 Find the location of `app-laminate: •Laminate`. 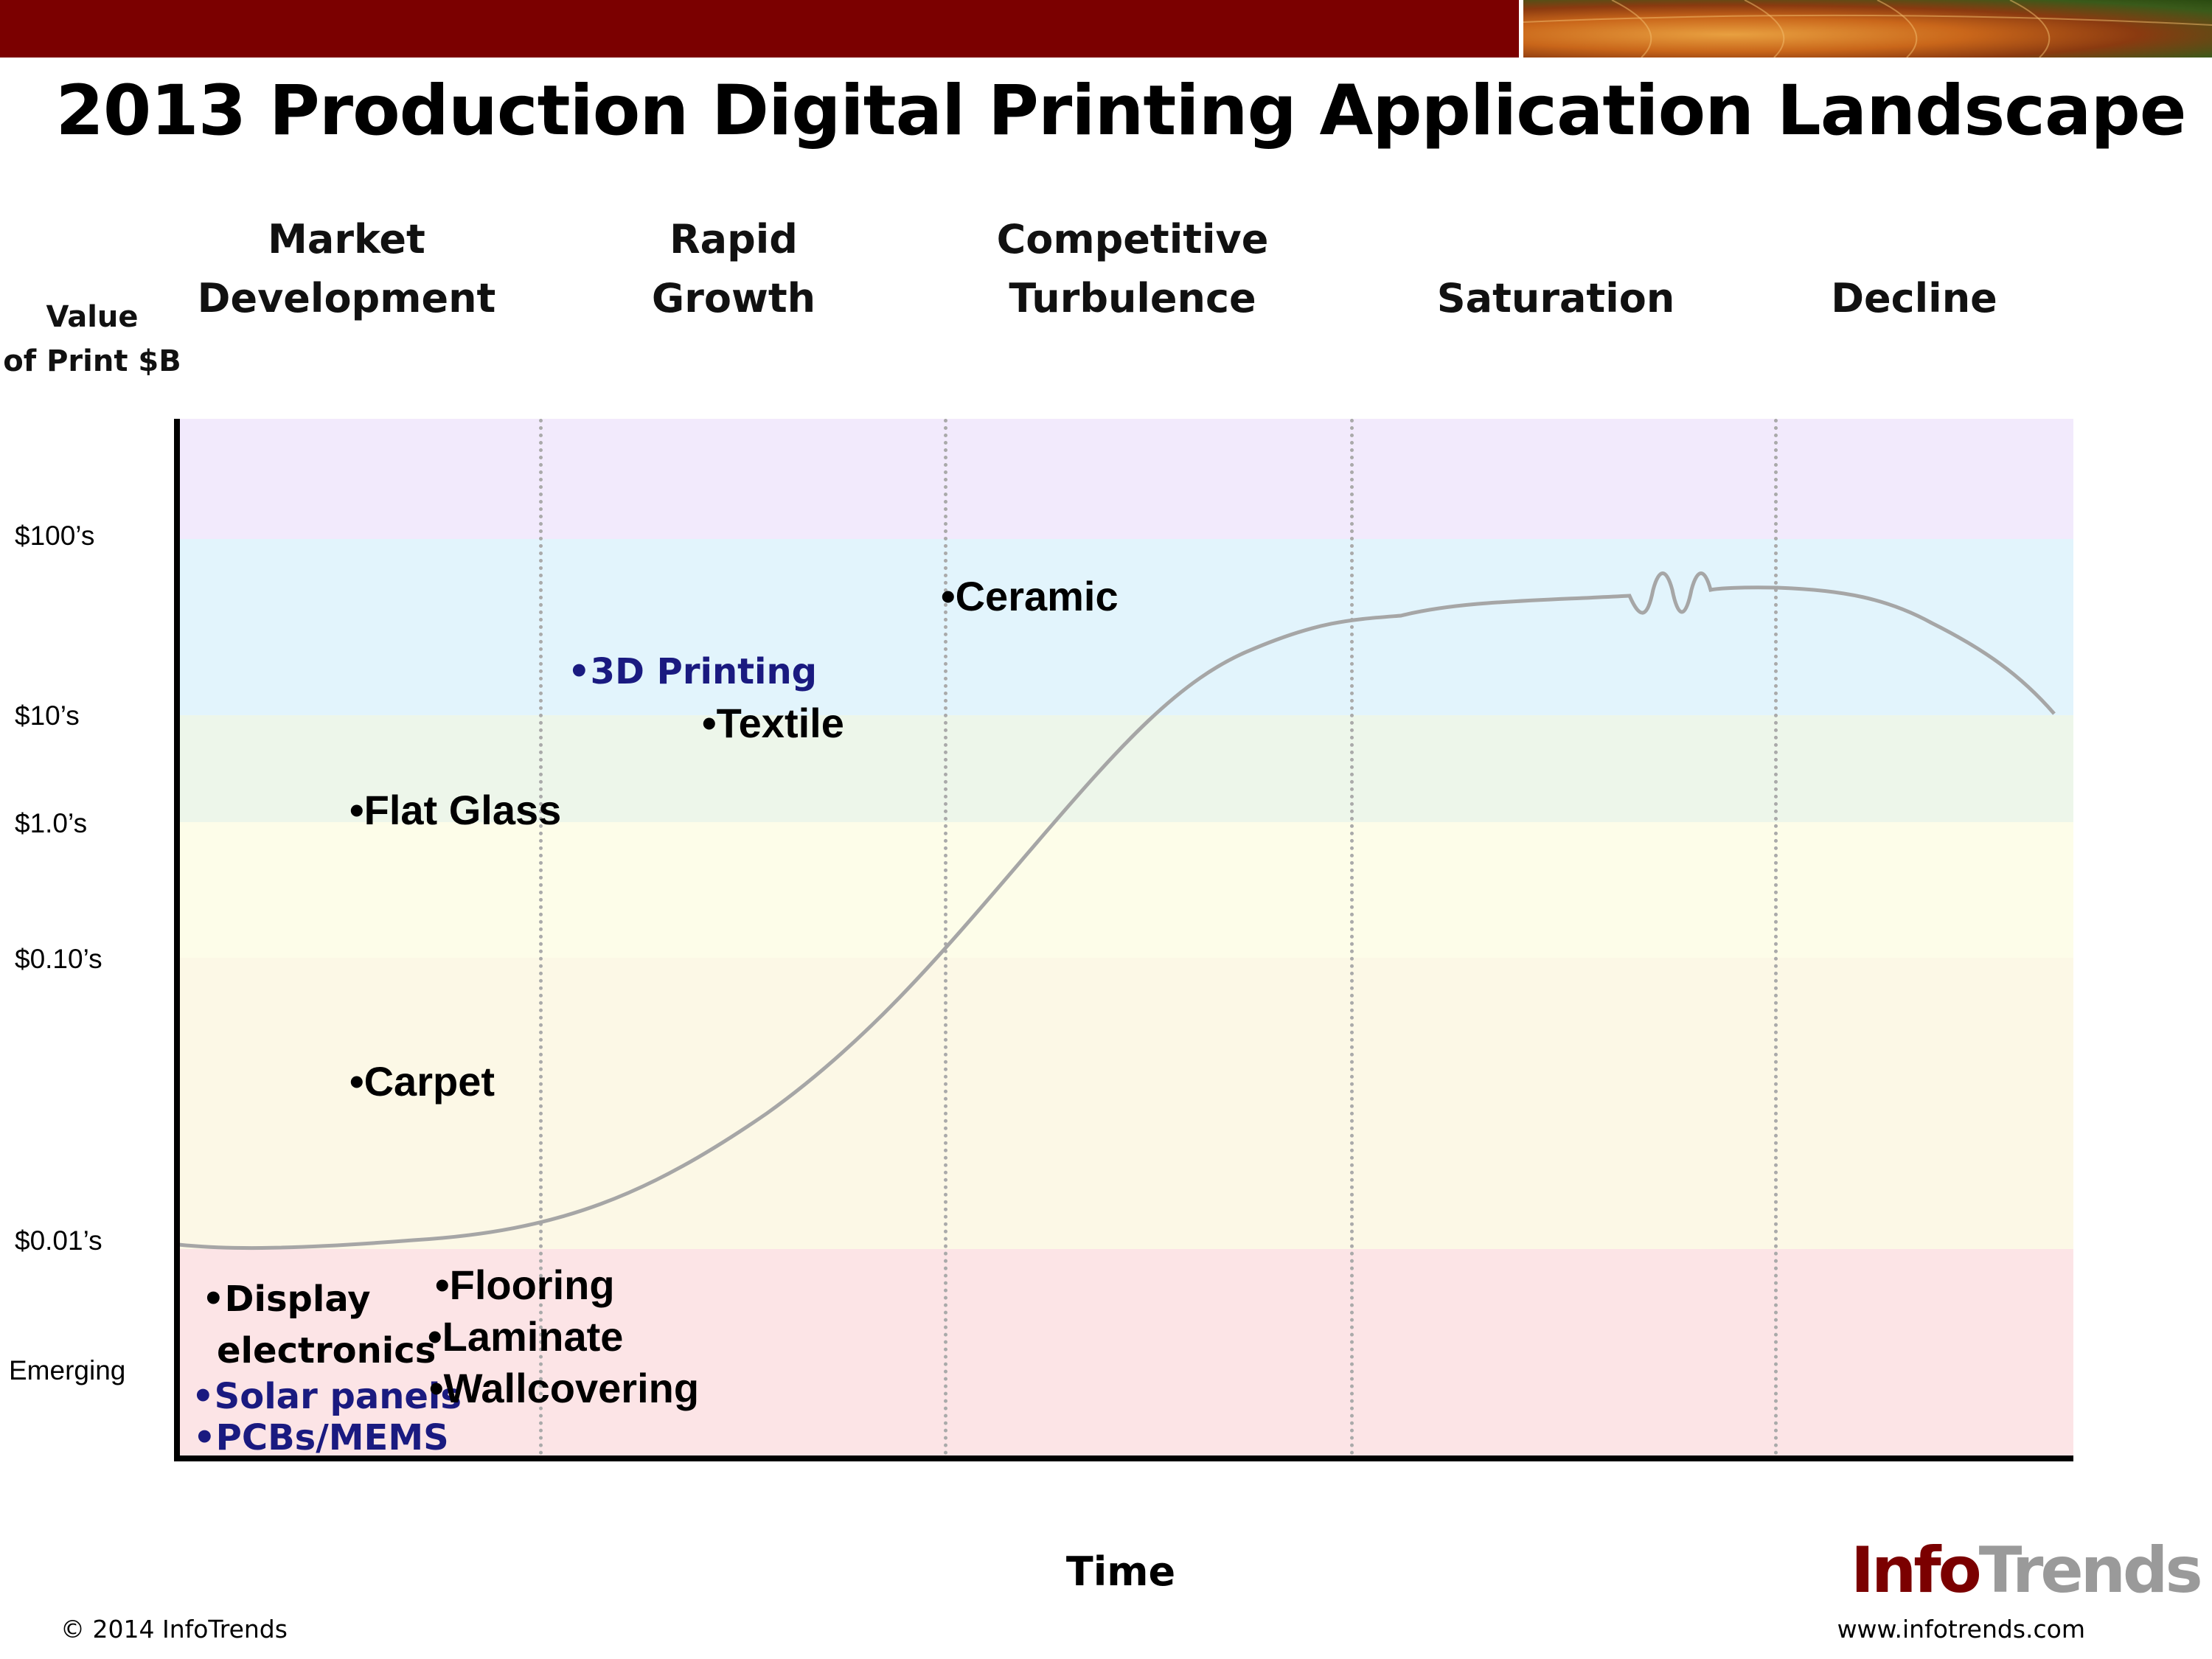

app-laminate: •Laminate is located at coordinates (526, 1336).